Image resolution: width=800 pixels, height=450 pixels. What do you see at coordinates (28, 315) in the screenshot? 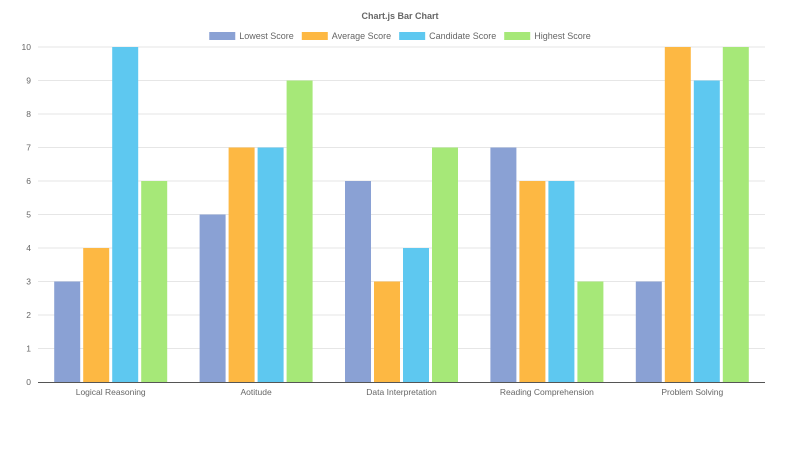
I see `y-tick-label: 2` at bounding box center [28, 315].